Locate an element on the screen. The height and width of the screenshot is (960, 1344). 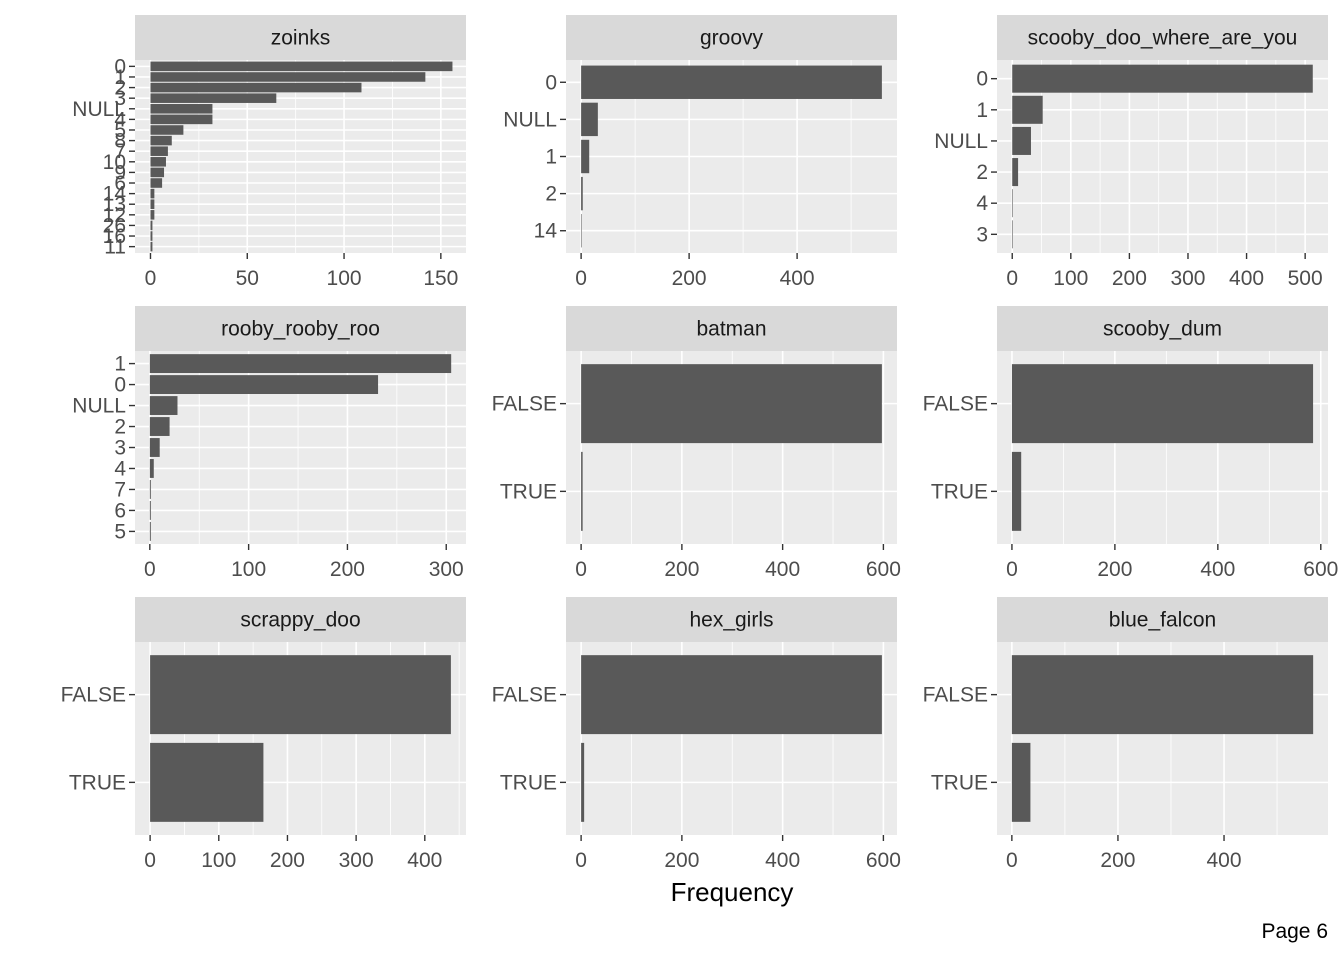
facet-blue-falcon: blue_falcon FALSE TRUE 0 200 400 is located at coordinates (1125, 734).